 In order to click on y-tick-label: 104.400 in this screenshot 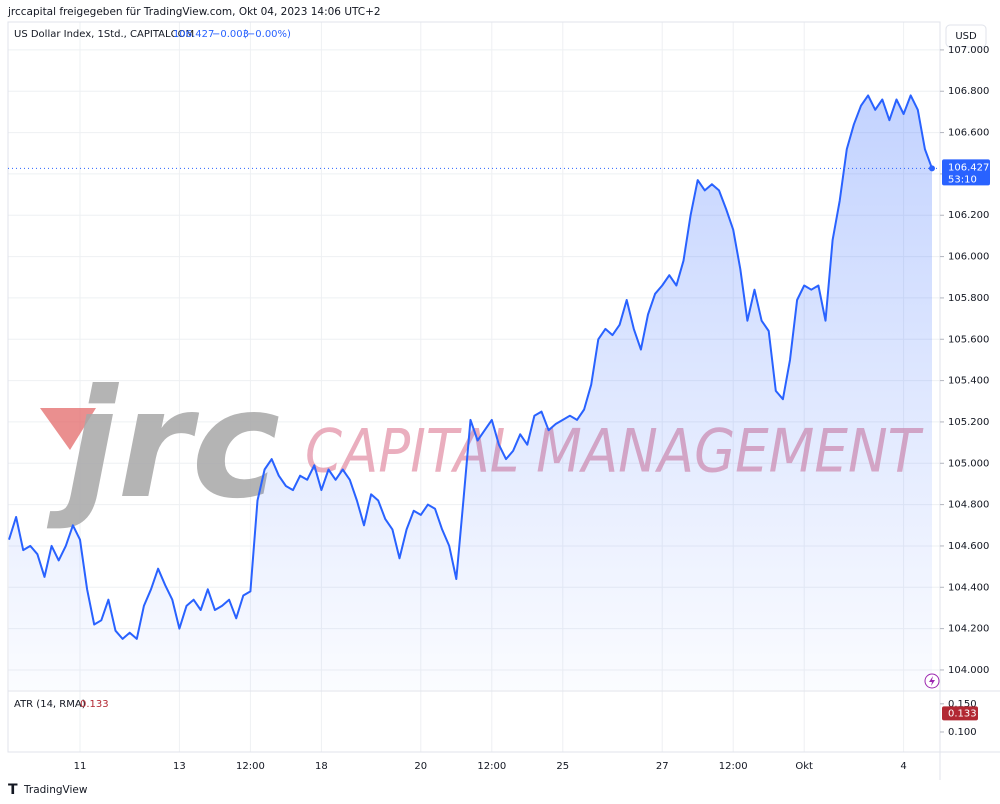, I will do `click(968, 587)`.